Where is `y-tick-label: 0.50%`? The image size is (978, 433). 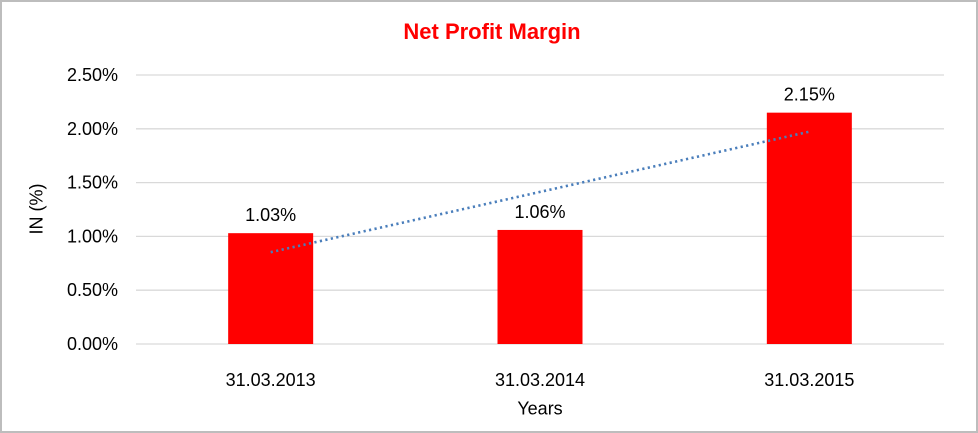
y-tick-label: 0.50% is located at coordinates (92, 290).